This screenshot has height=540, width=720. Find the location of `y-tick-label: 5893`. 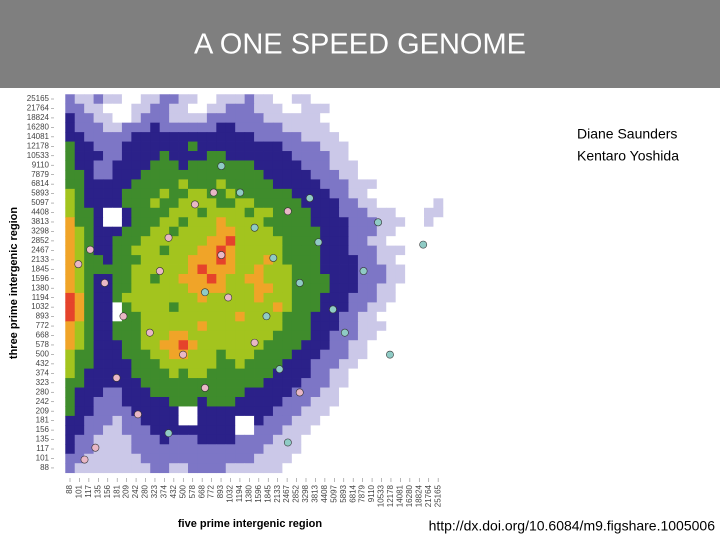

y-tick-label: 5893 is located at coordinates (40, 193).